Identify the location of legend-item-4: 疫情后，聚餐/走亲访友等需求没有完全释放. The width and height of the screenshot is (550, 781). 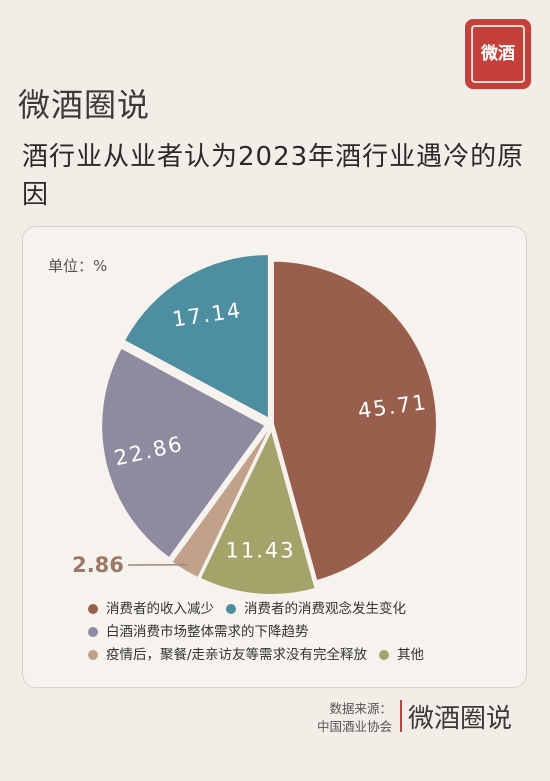
(227, 655).